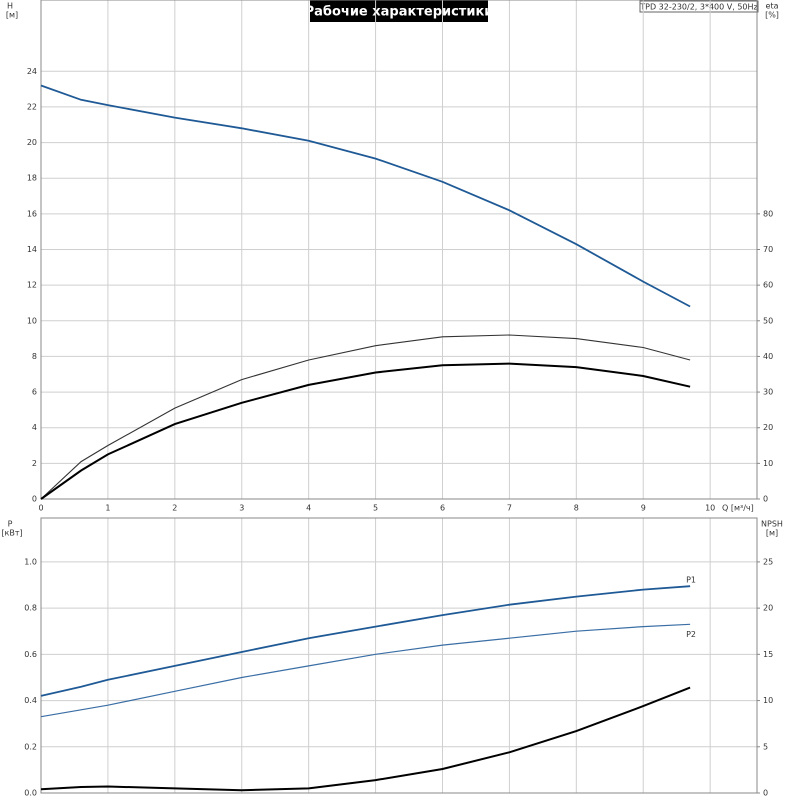  Describe the element at coordinates (30, 654) in the screenshot. I see `y-tick-label: 0.6` at that location.